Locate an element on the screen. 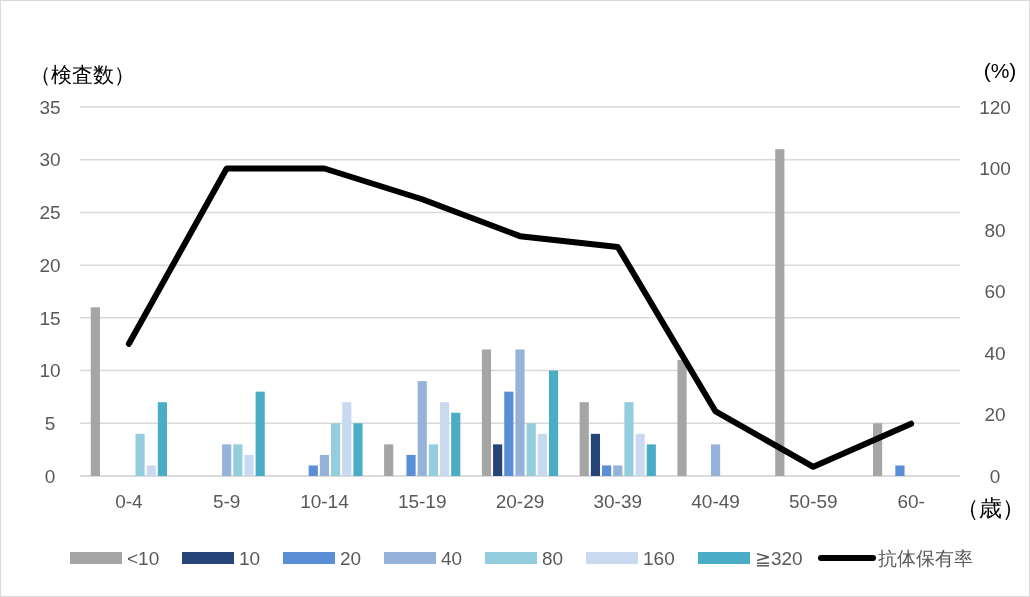 The width and height of the screenshot is (1030, 597). legend-label: ≧320 is located at coordinates (779, 558).